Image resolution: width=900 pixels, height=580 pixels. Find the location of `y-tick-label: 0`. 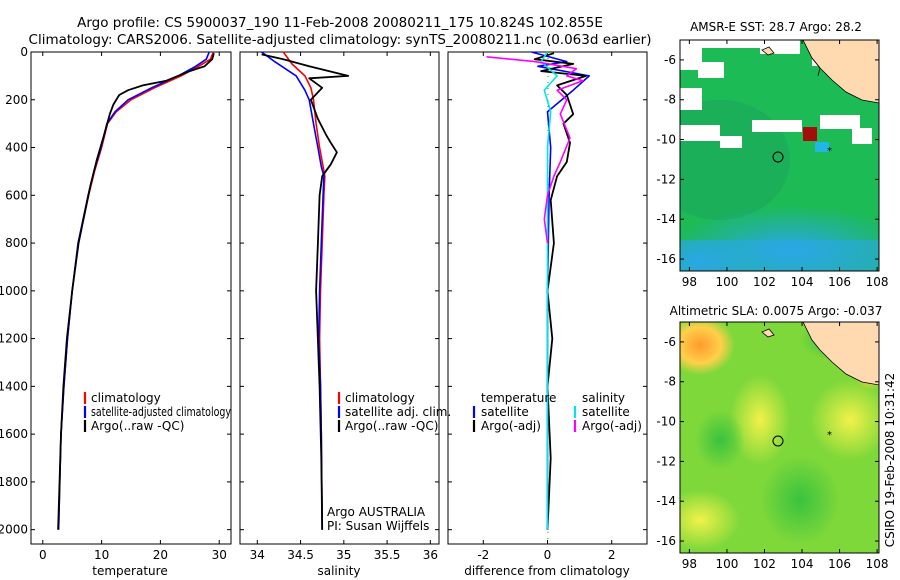

y-tick-label: 0 is located at coordinates (24, 52).